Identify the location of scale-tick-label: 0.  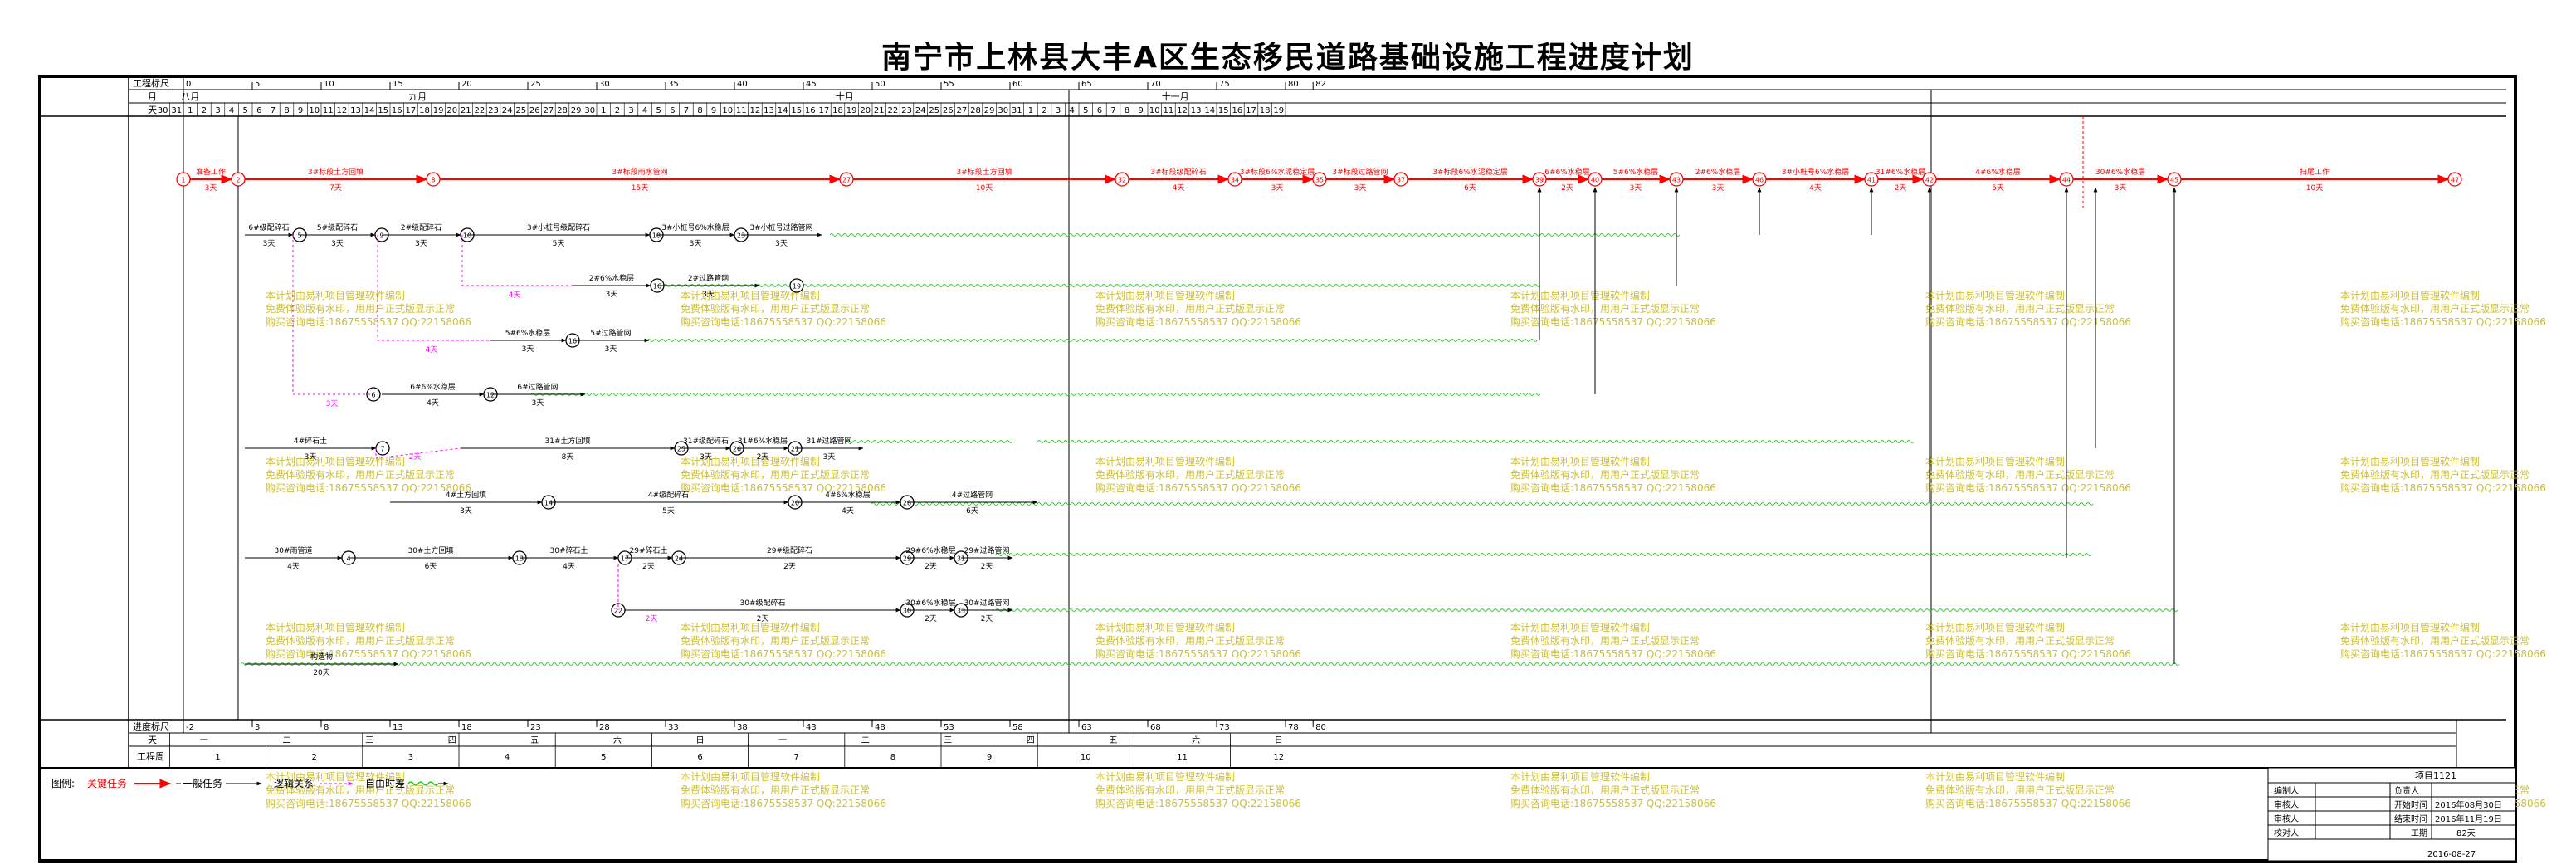
(189, 84).